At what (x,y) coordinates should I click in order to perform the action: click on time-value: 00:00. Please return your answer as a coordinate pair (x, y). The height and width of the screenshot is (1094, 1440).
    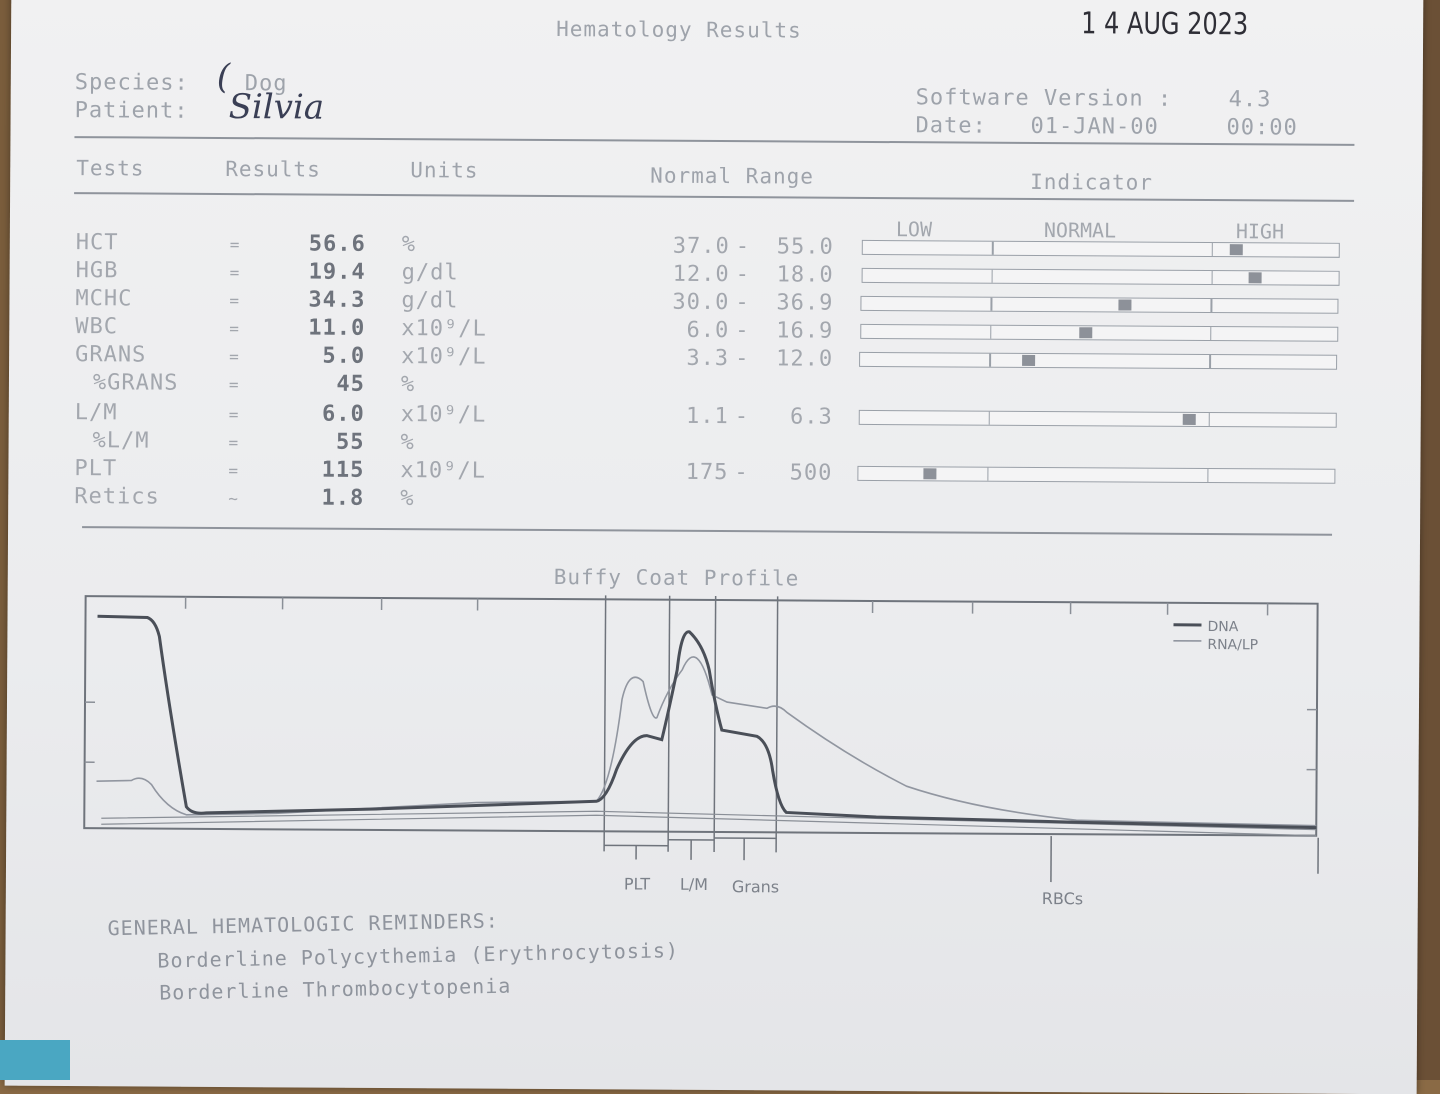
    Looking at the image, I should click on (1261, 127).